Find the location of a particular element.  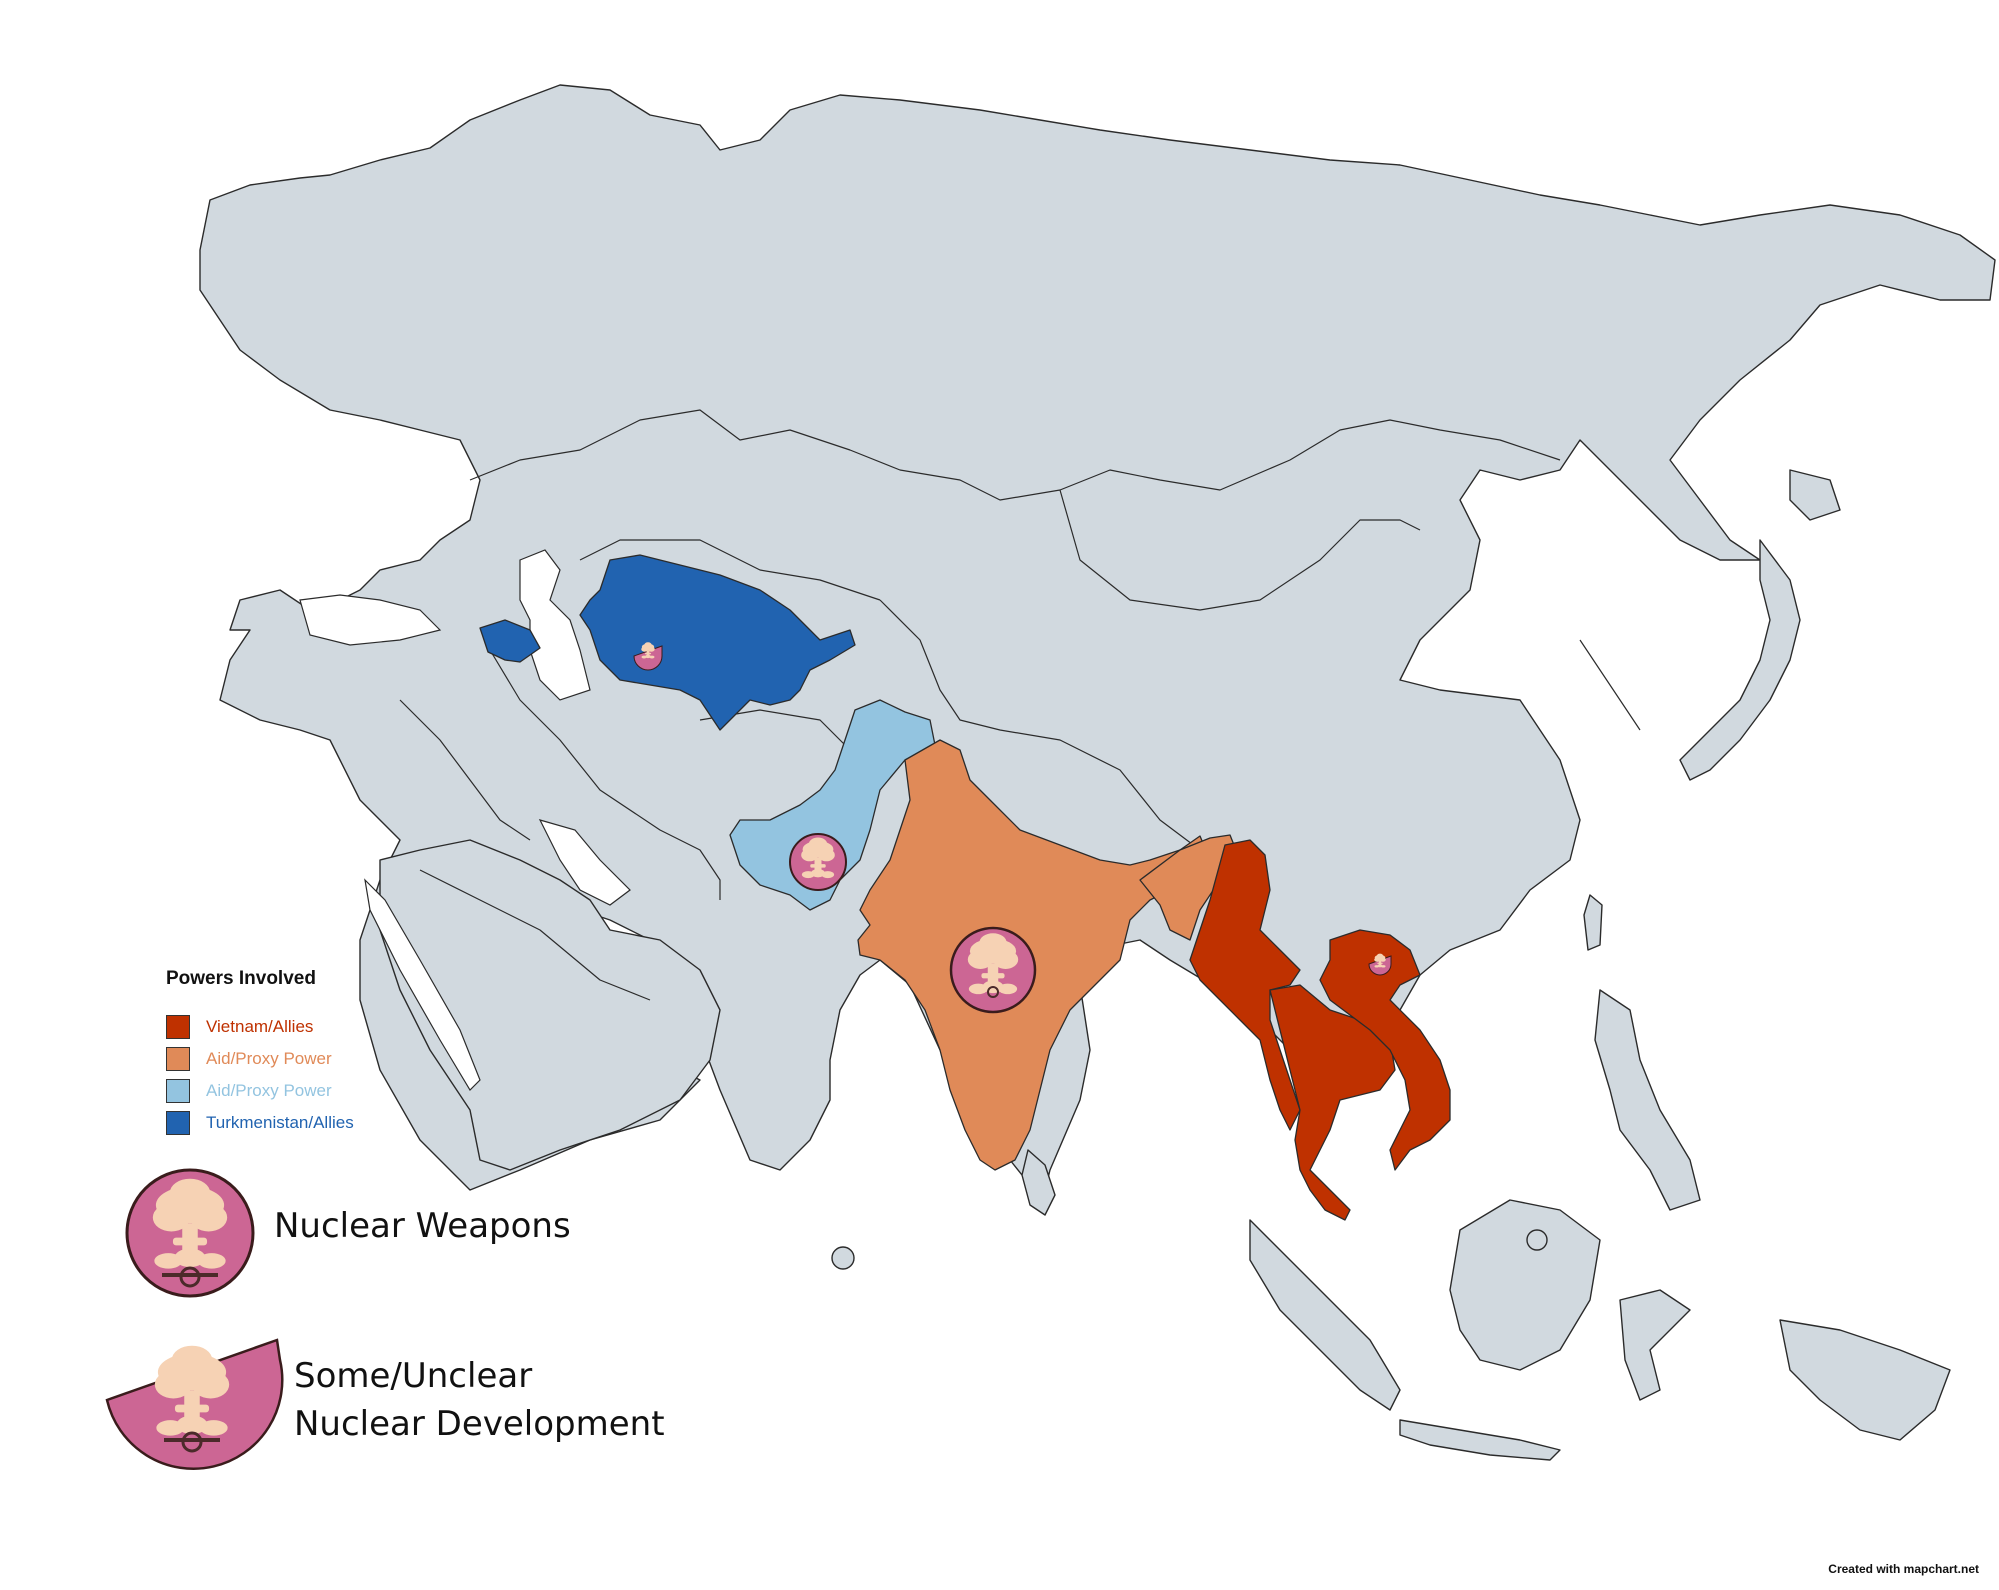

legend-label: Turkmenistan/Allies is located at coordinates (280, 1122).